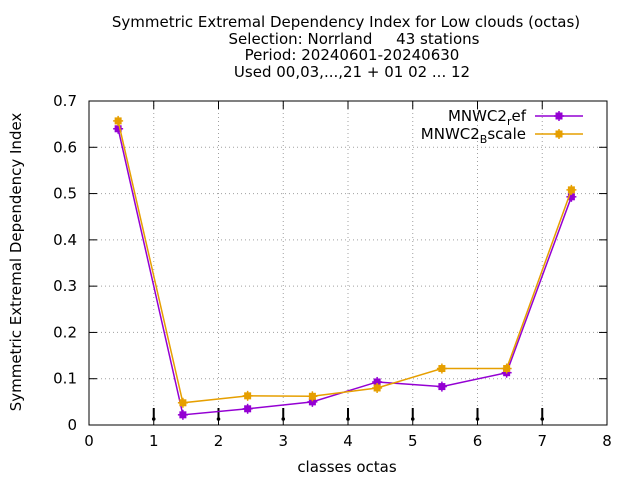 Image resolution: width=640 pixels, height=480 pixels. I want to click on x-tick-label: 0, so click(89, 441).